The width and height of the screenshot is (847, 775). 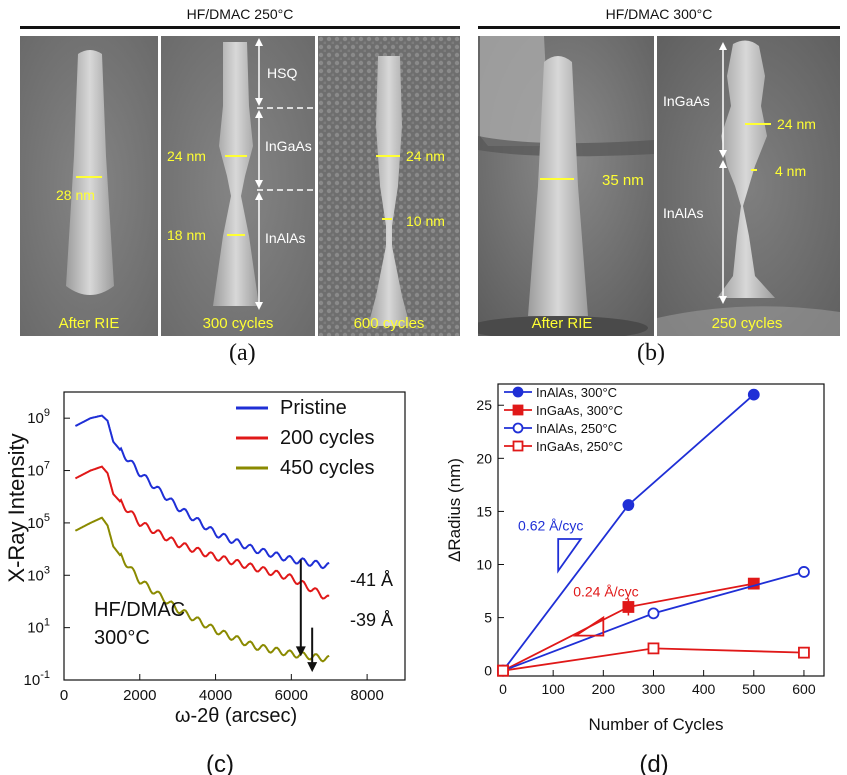 What do you see at coordinates (313, 408) in the screenshot?
I see `legend-label: Pristine` at bounding box center [313, 408].